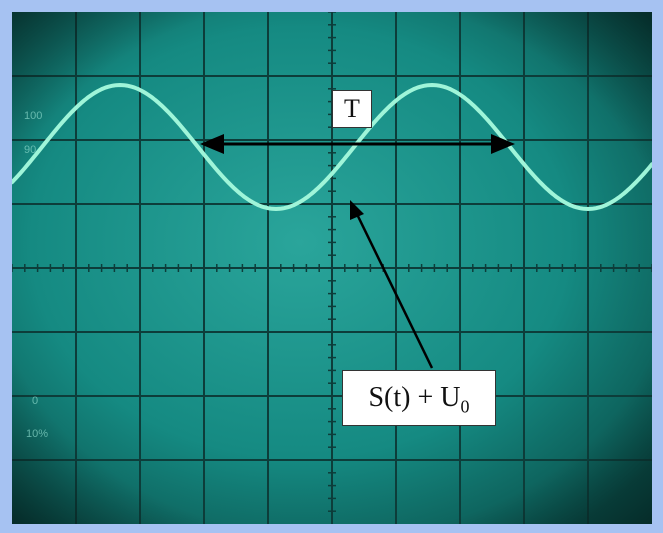  Describe the element at coordinates (357, 210) in the screenshot. I see `signal-pointer-head` at that location.